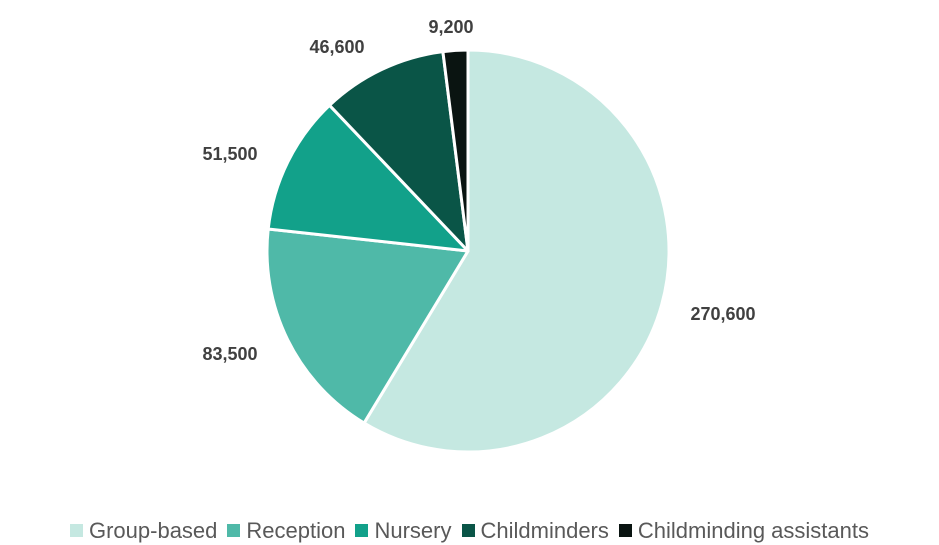  I want to click on legend-swatch-reception, so click(234, 530).